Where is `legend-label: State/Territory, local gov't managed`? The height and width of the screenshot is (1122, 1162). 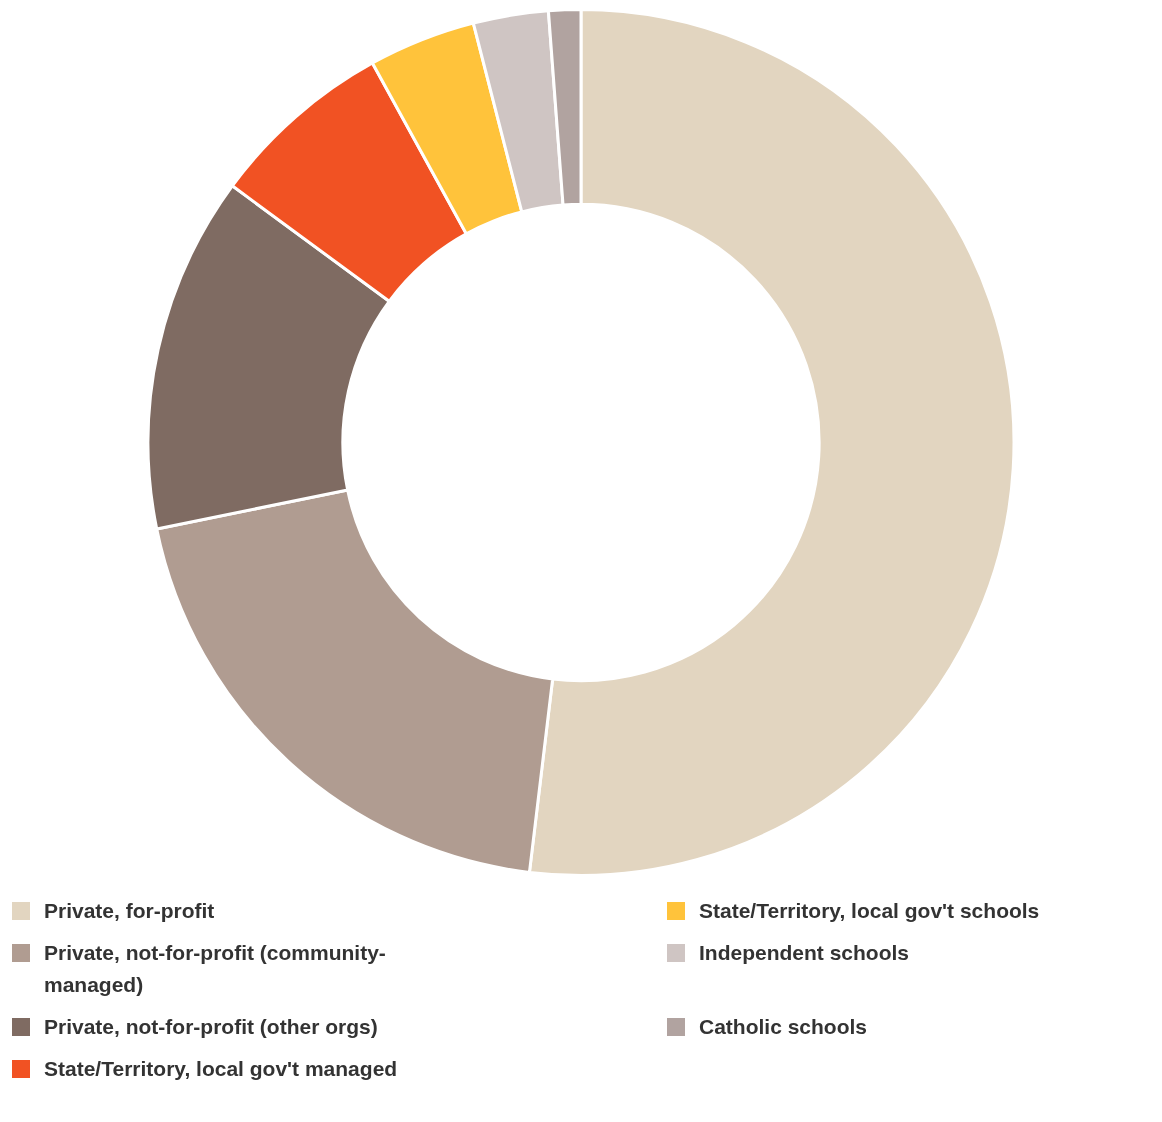
legend-label: State/Territory, local gov't managed is located at coordinates (221, 1069).